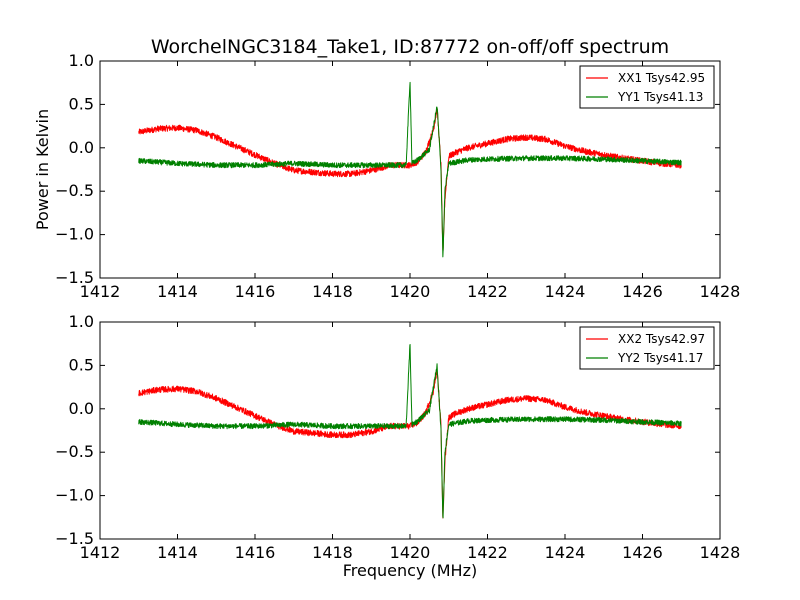 The height and width of the screenshot is (600, 800). What do you see at coordinates (410, 570) in the screenshot?
I see `x-axis-label: Frequency (MHz)` at bounding box center [410, 570].